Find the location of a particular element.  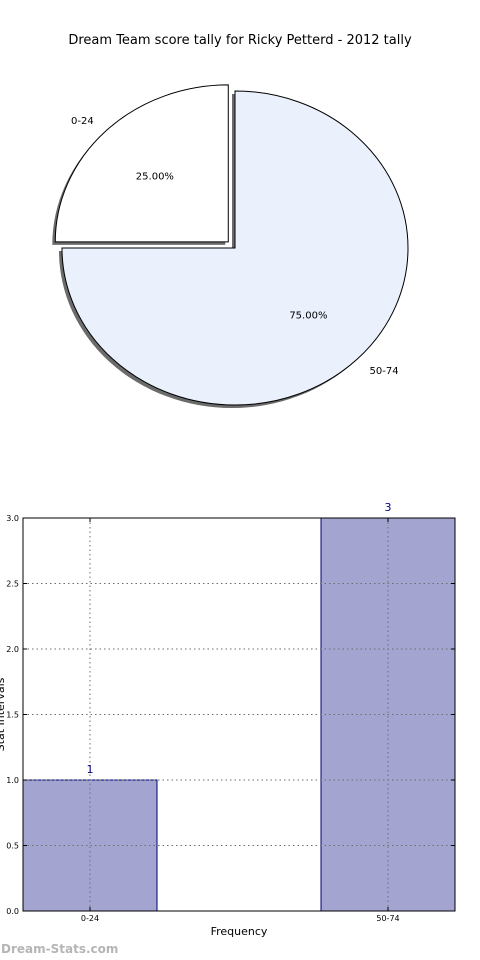

x-tick-label: 50-74 is located at coordinates (387, 918).